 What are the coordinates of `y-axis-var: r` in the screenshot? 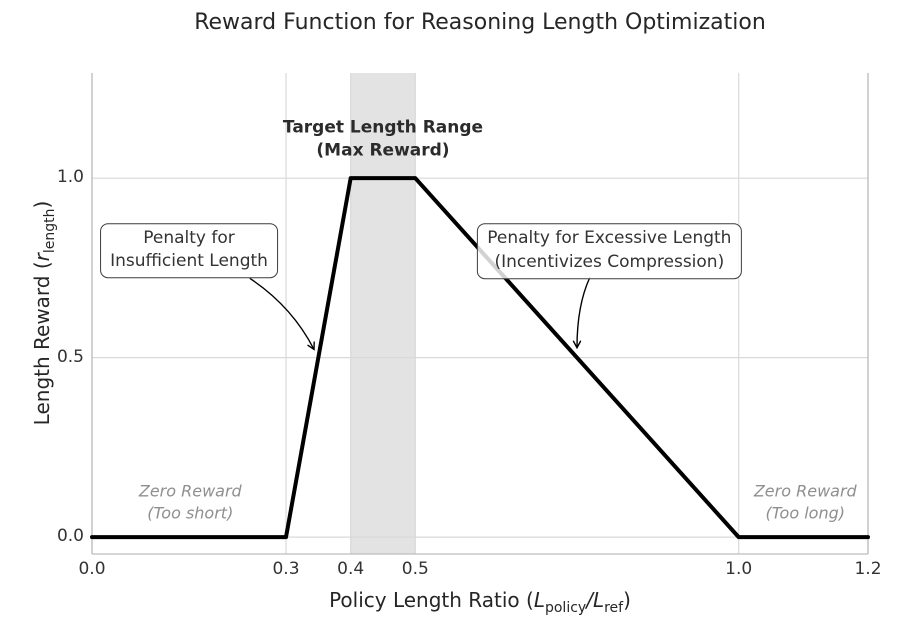 It's located at (42, 257).